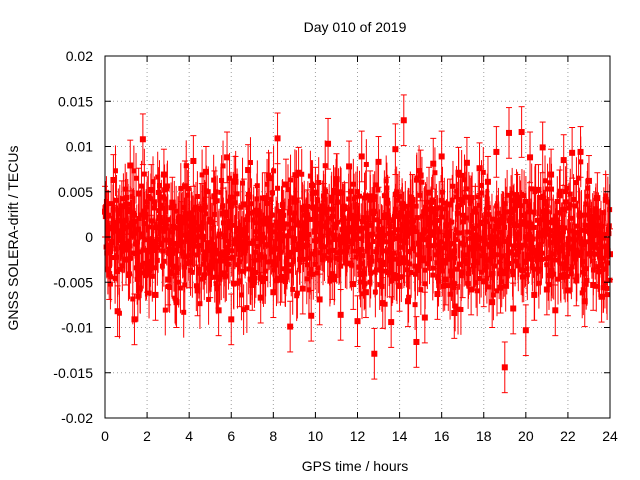 The height and width of the screenshot is (480, 640). What do you see at coordinates (73, 282) in the screenshot?
I see `y-tick-label: -0.005` at bounding box center [73, 282].